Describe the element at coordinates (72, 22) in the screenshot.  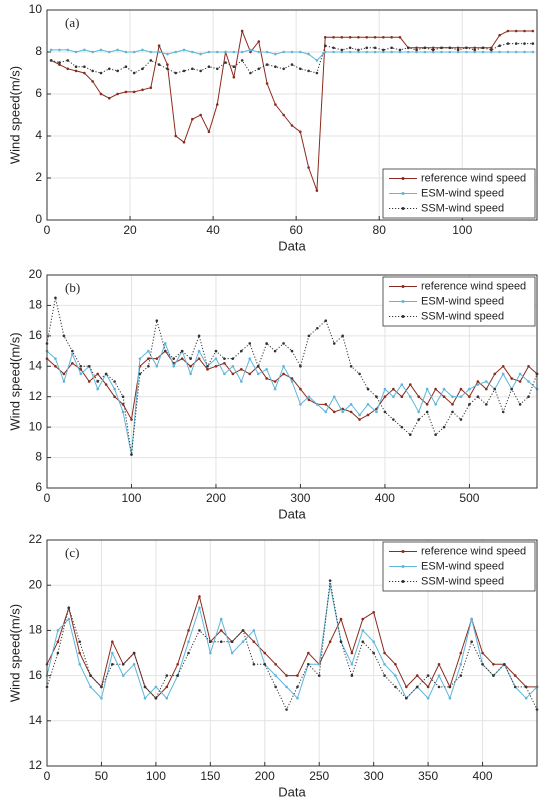
I see `panel-label: (a)` at that location.